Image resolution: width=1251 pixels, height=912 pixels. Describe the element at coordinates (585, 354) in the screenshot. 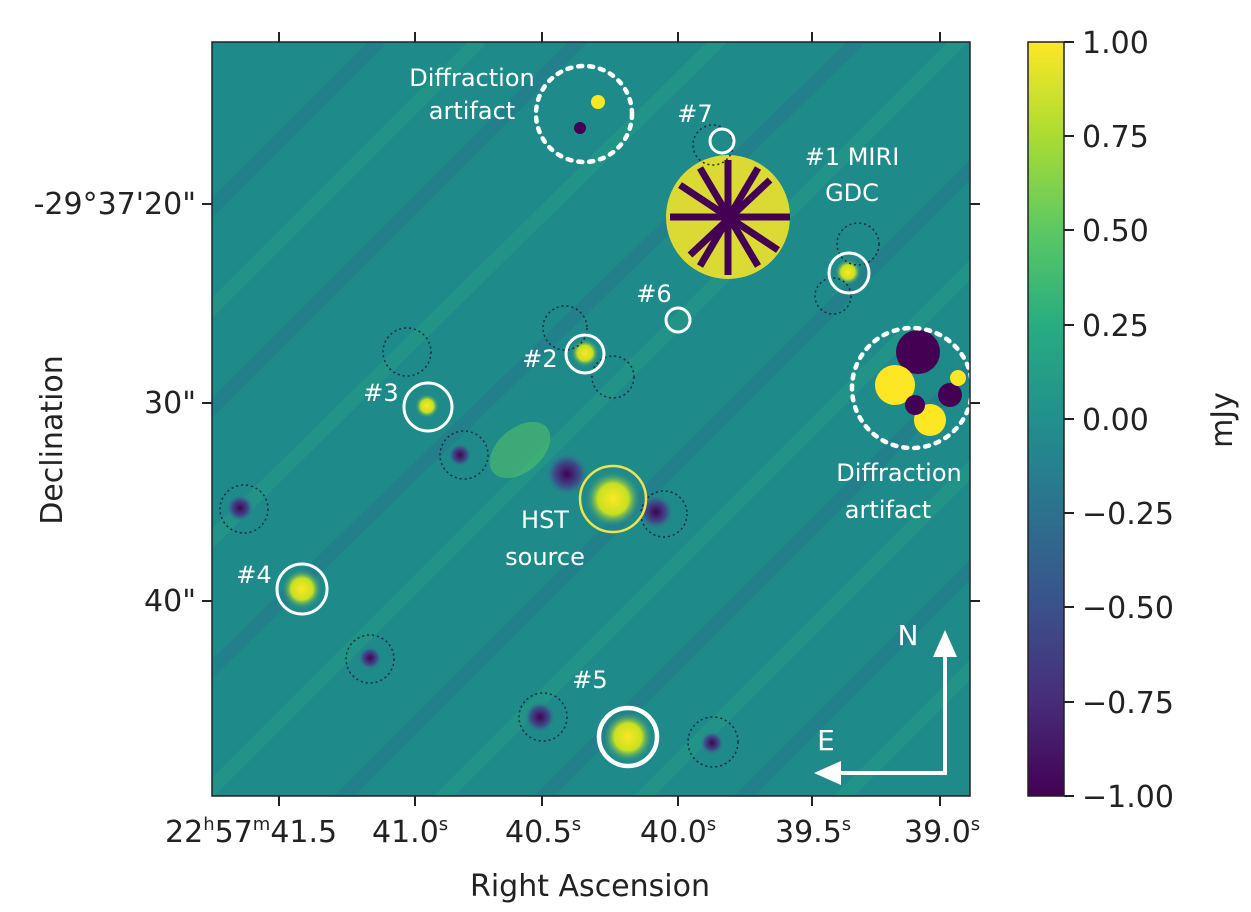

I see `source2-circle` at that location.